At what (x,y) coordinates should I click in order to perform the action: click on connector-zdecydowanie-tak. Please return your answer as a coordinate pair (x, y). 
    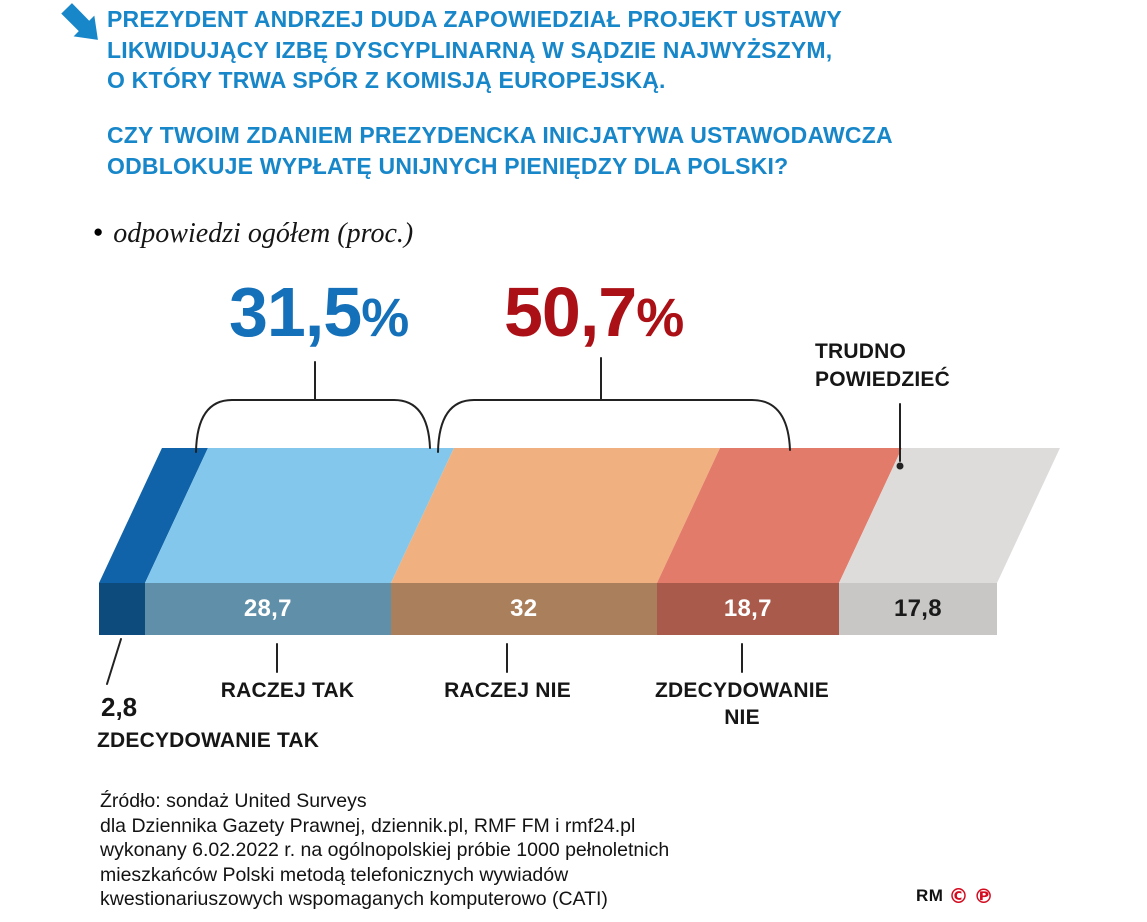
    Looking at the image, I should click on (114, 661).